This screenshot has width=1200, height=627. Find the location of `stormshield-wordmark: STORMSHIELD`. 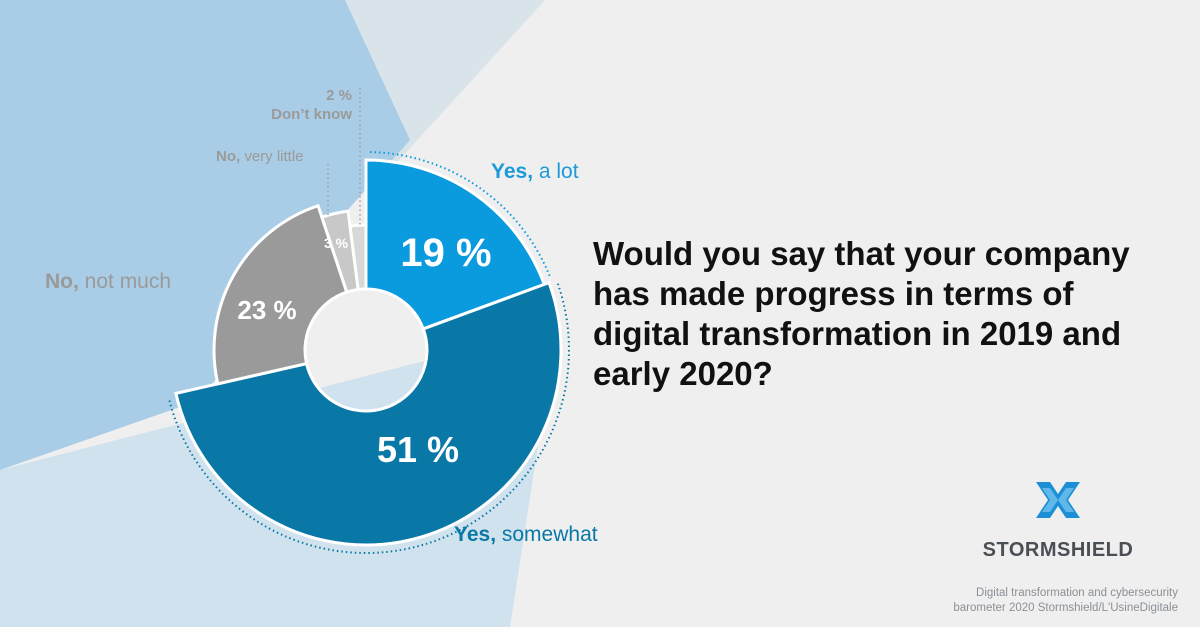

stormshield-wordmark: STORMSHIELD is located at coordinates (1058, 550).